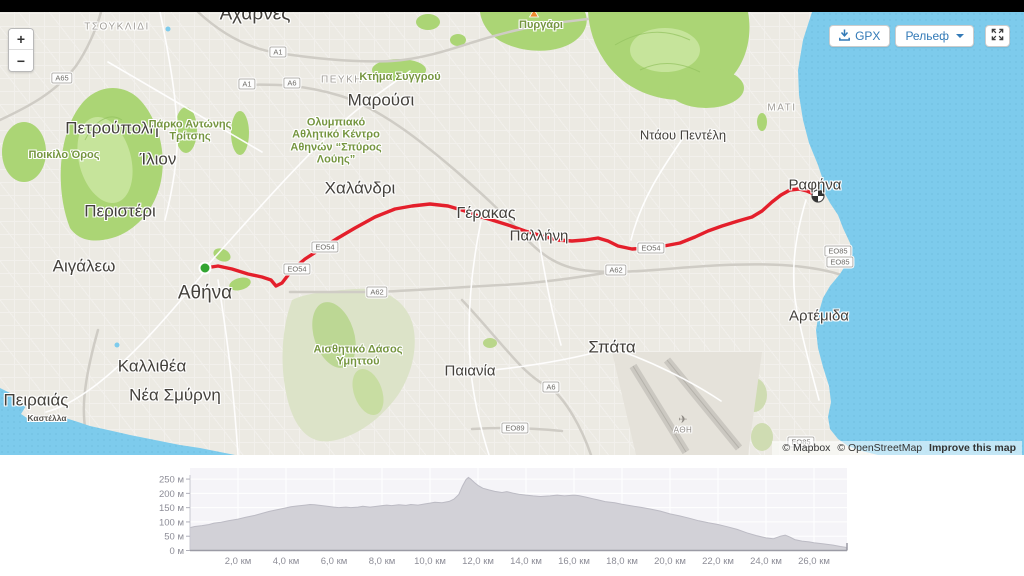 This screenshot has width=1024, height=576. What do you see at coordinates (205, 268) in the screenshot?
I see `start-marker` at bounding box center [205, 268].